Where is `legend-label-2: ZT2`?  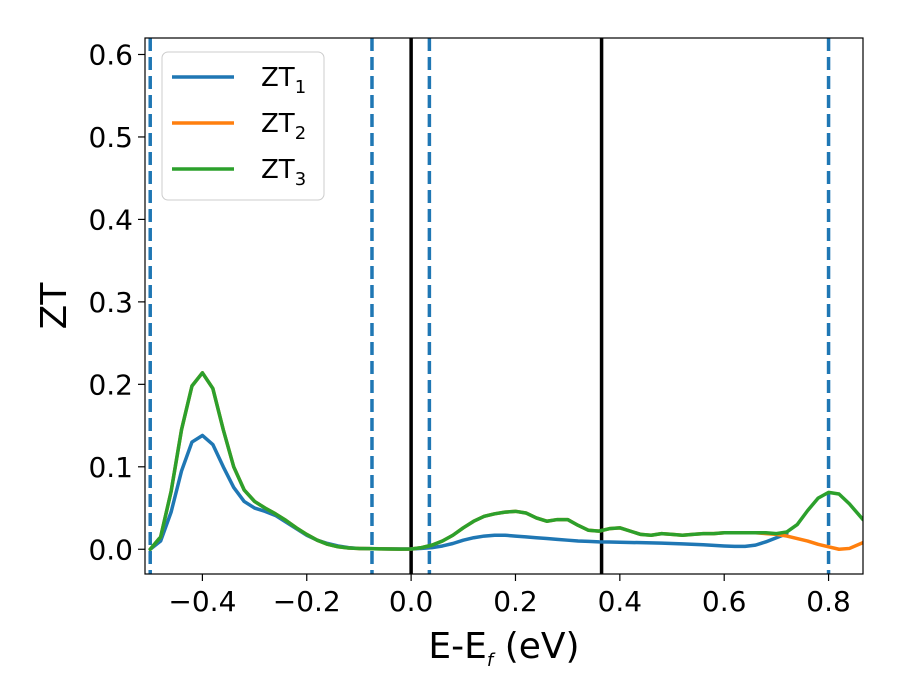
legend-label-2: ZT2 is located at coordinates (283, 126).